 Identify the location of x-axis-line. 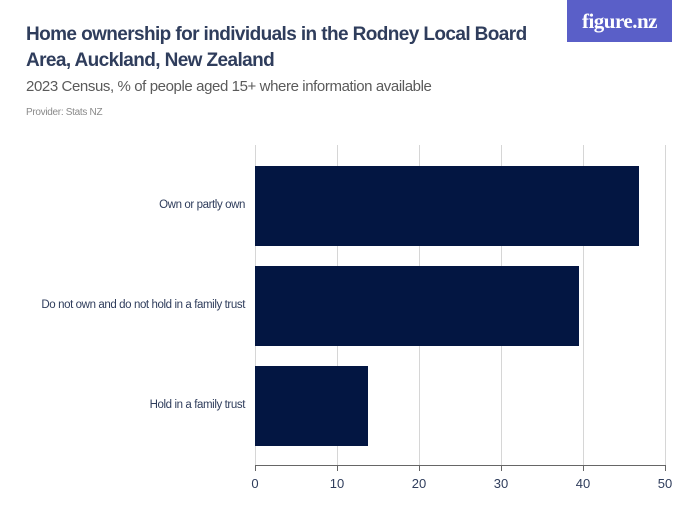
(460, 465).